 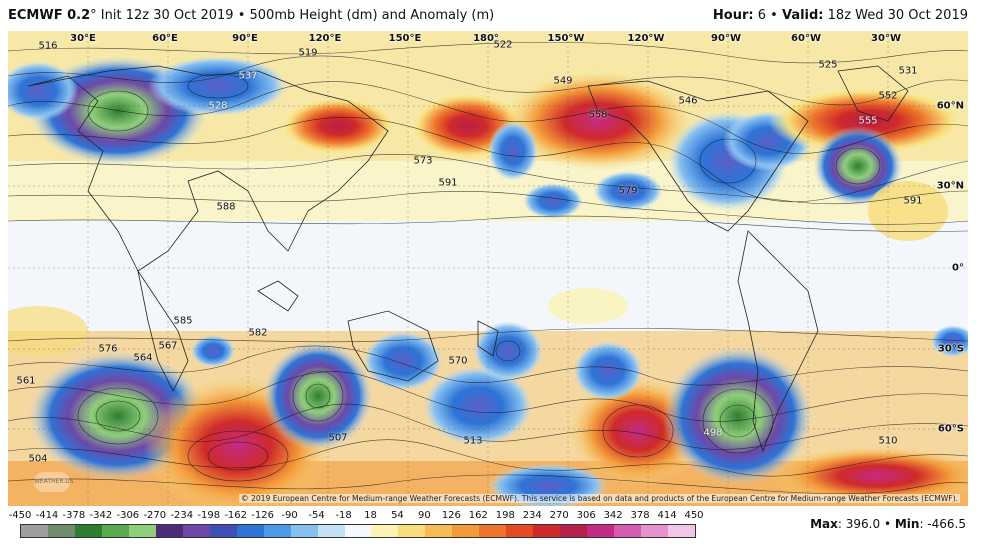 I want to click on colorbar-tick-label: -378, so click(x=74, y=515).